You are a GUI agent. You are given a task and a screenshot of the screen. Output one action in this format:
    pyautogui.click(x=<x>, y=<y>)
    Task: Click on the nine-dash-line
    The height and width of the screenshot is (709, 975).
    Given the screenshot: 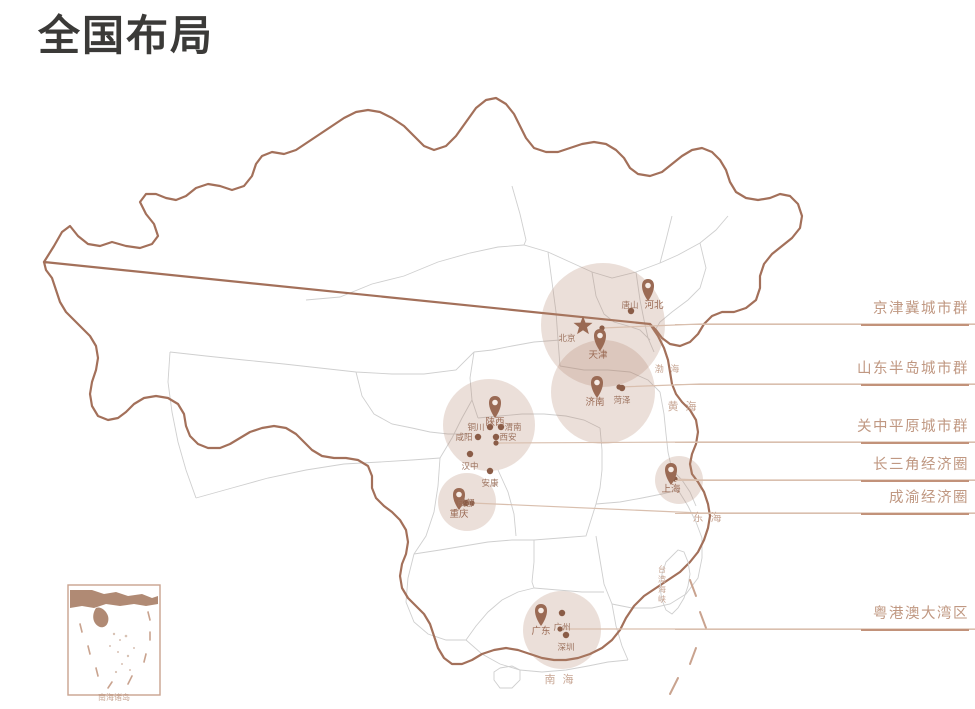 What is the action you would take?
    pyautogui.click(x=688, y=637)
    